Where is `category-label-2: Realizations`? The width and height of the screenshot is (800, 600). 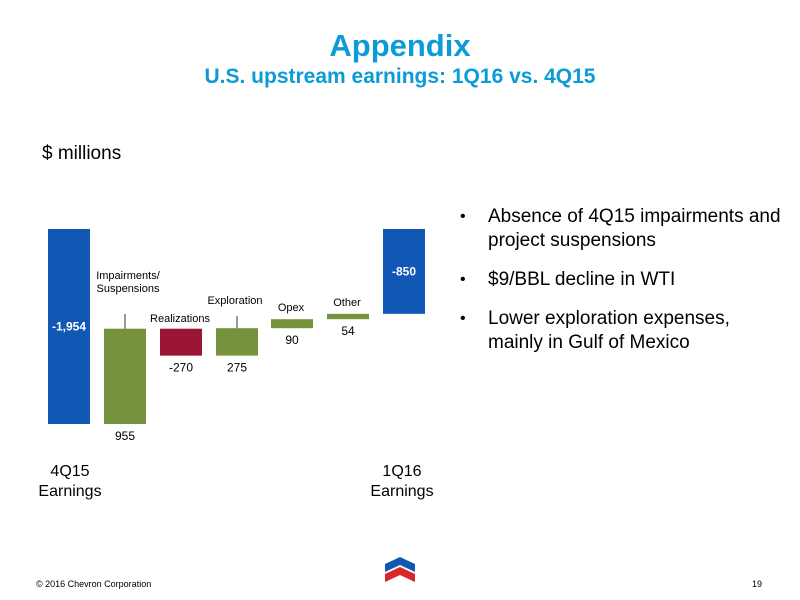
category-label-2: Realizations is located at coordinates (180, 319).